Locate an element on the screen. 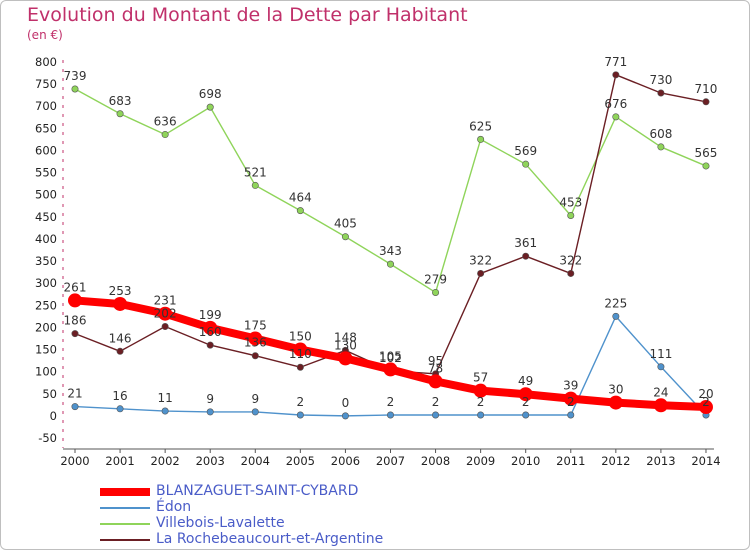 The image size is (750, 550). data-label: 175 is located at coordinates (255, 325).